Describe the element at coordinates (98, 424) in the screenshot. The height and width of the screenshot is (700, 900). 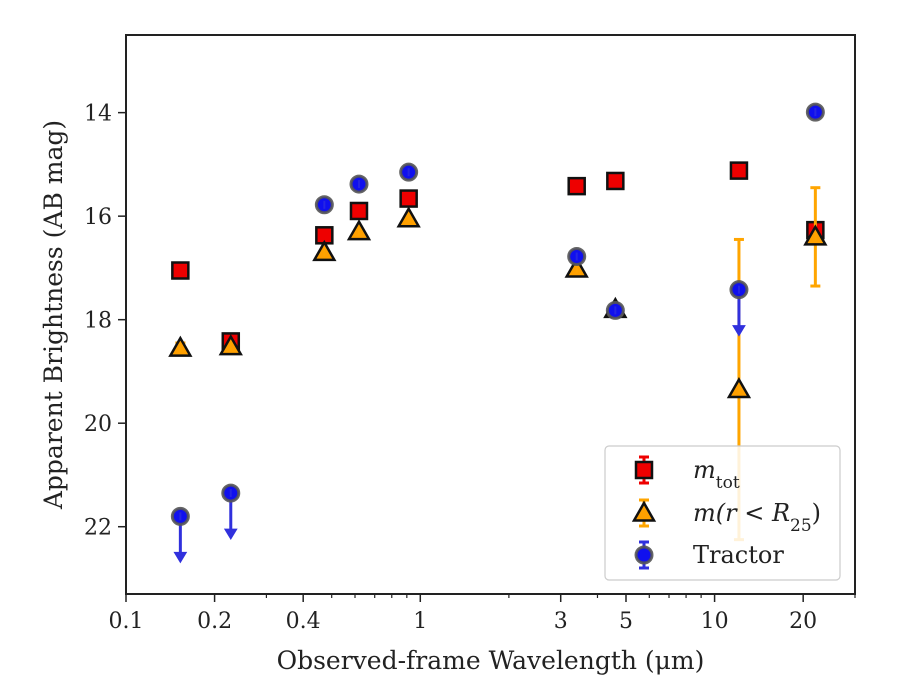
I see `y-tick-label: 20` at that location.